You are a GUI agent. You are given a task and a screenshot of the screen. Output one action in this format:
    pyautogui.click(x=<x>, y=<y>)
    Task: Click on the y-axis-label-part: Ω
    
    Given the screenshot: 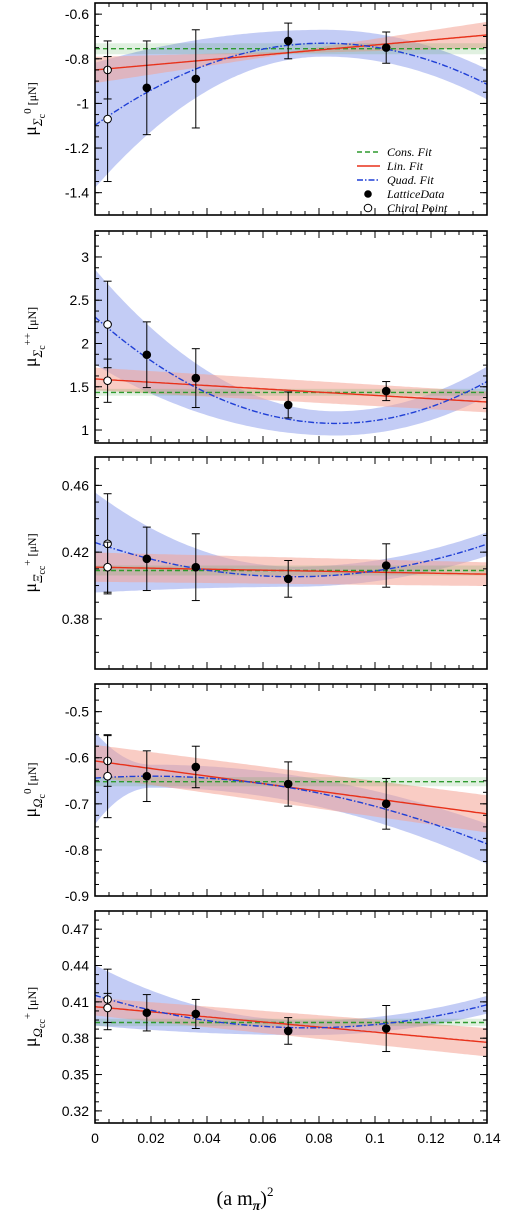 What is the action you would take?
    pyautogui.click(x=37, y=1032)
    